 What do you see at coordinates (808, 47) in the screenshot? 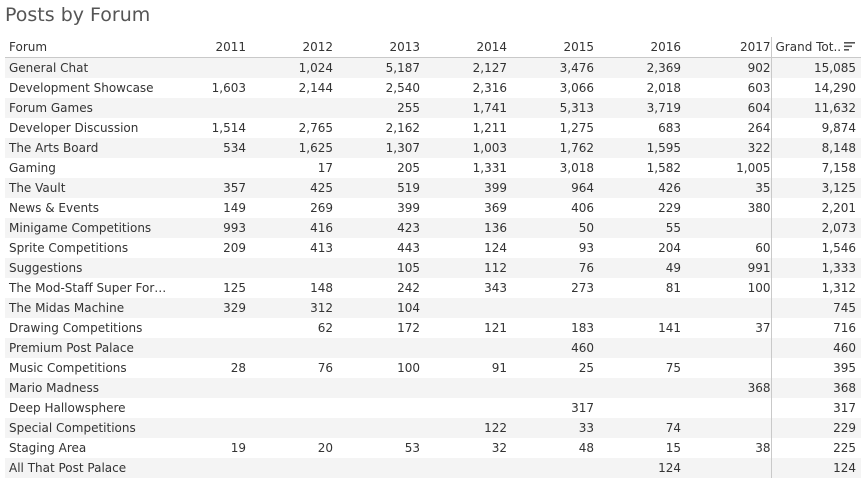
I see `grand-total-label: Grand Tot..` at bounding box center [808, 47].